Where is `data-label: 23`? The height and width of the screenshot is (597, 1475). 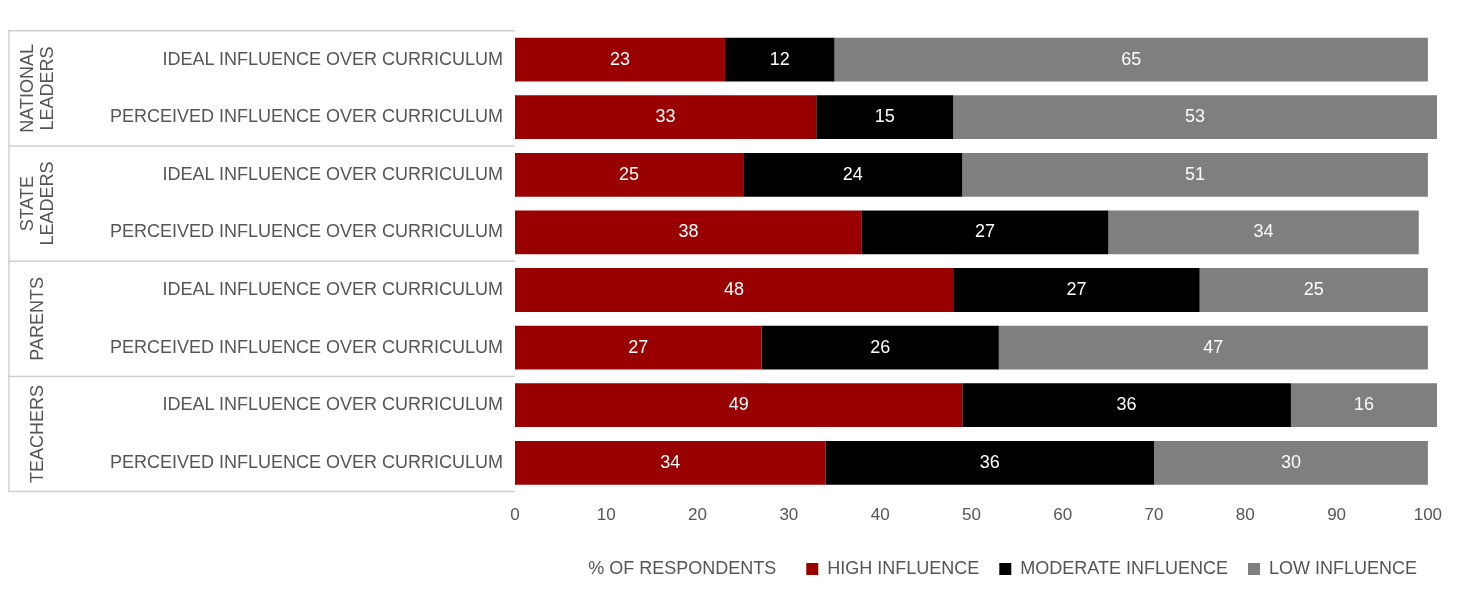
data-label: 23 is located at coordinates (619, 58).